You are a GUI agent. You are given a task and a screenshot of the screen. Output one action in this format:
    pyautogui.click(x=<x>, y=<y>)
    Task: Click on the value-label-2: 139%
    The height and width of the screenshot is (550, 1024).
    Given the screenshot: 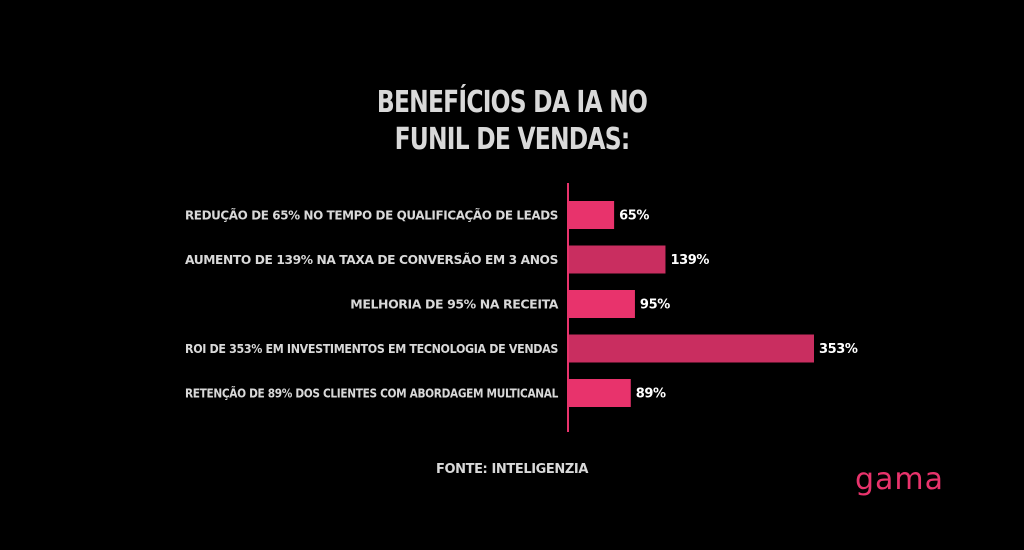 What is the action you would take?
    pyautogui.click(x=689, y=260)
    